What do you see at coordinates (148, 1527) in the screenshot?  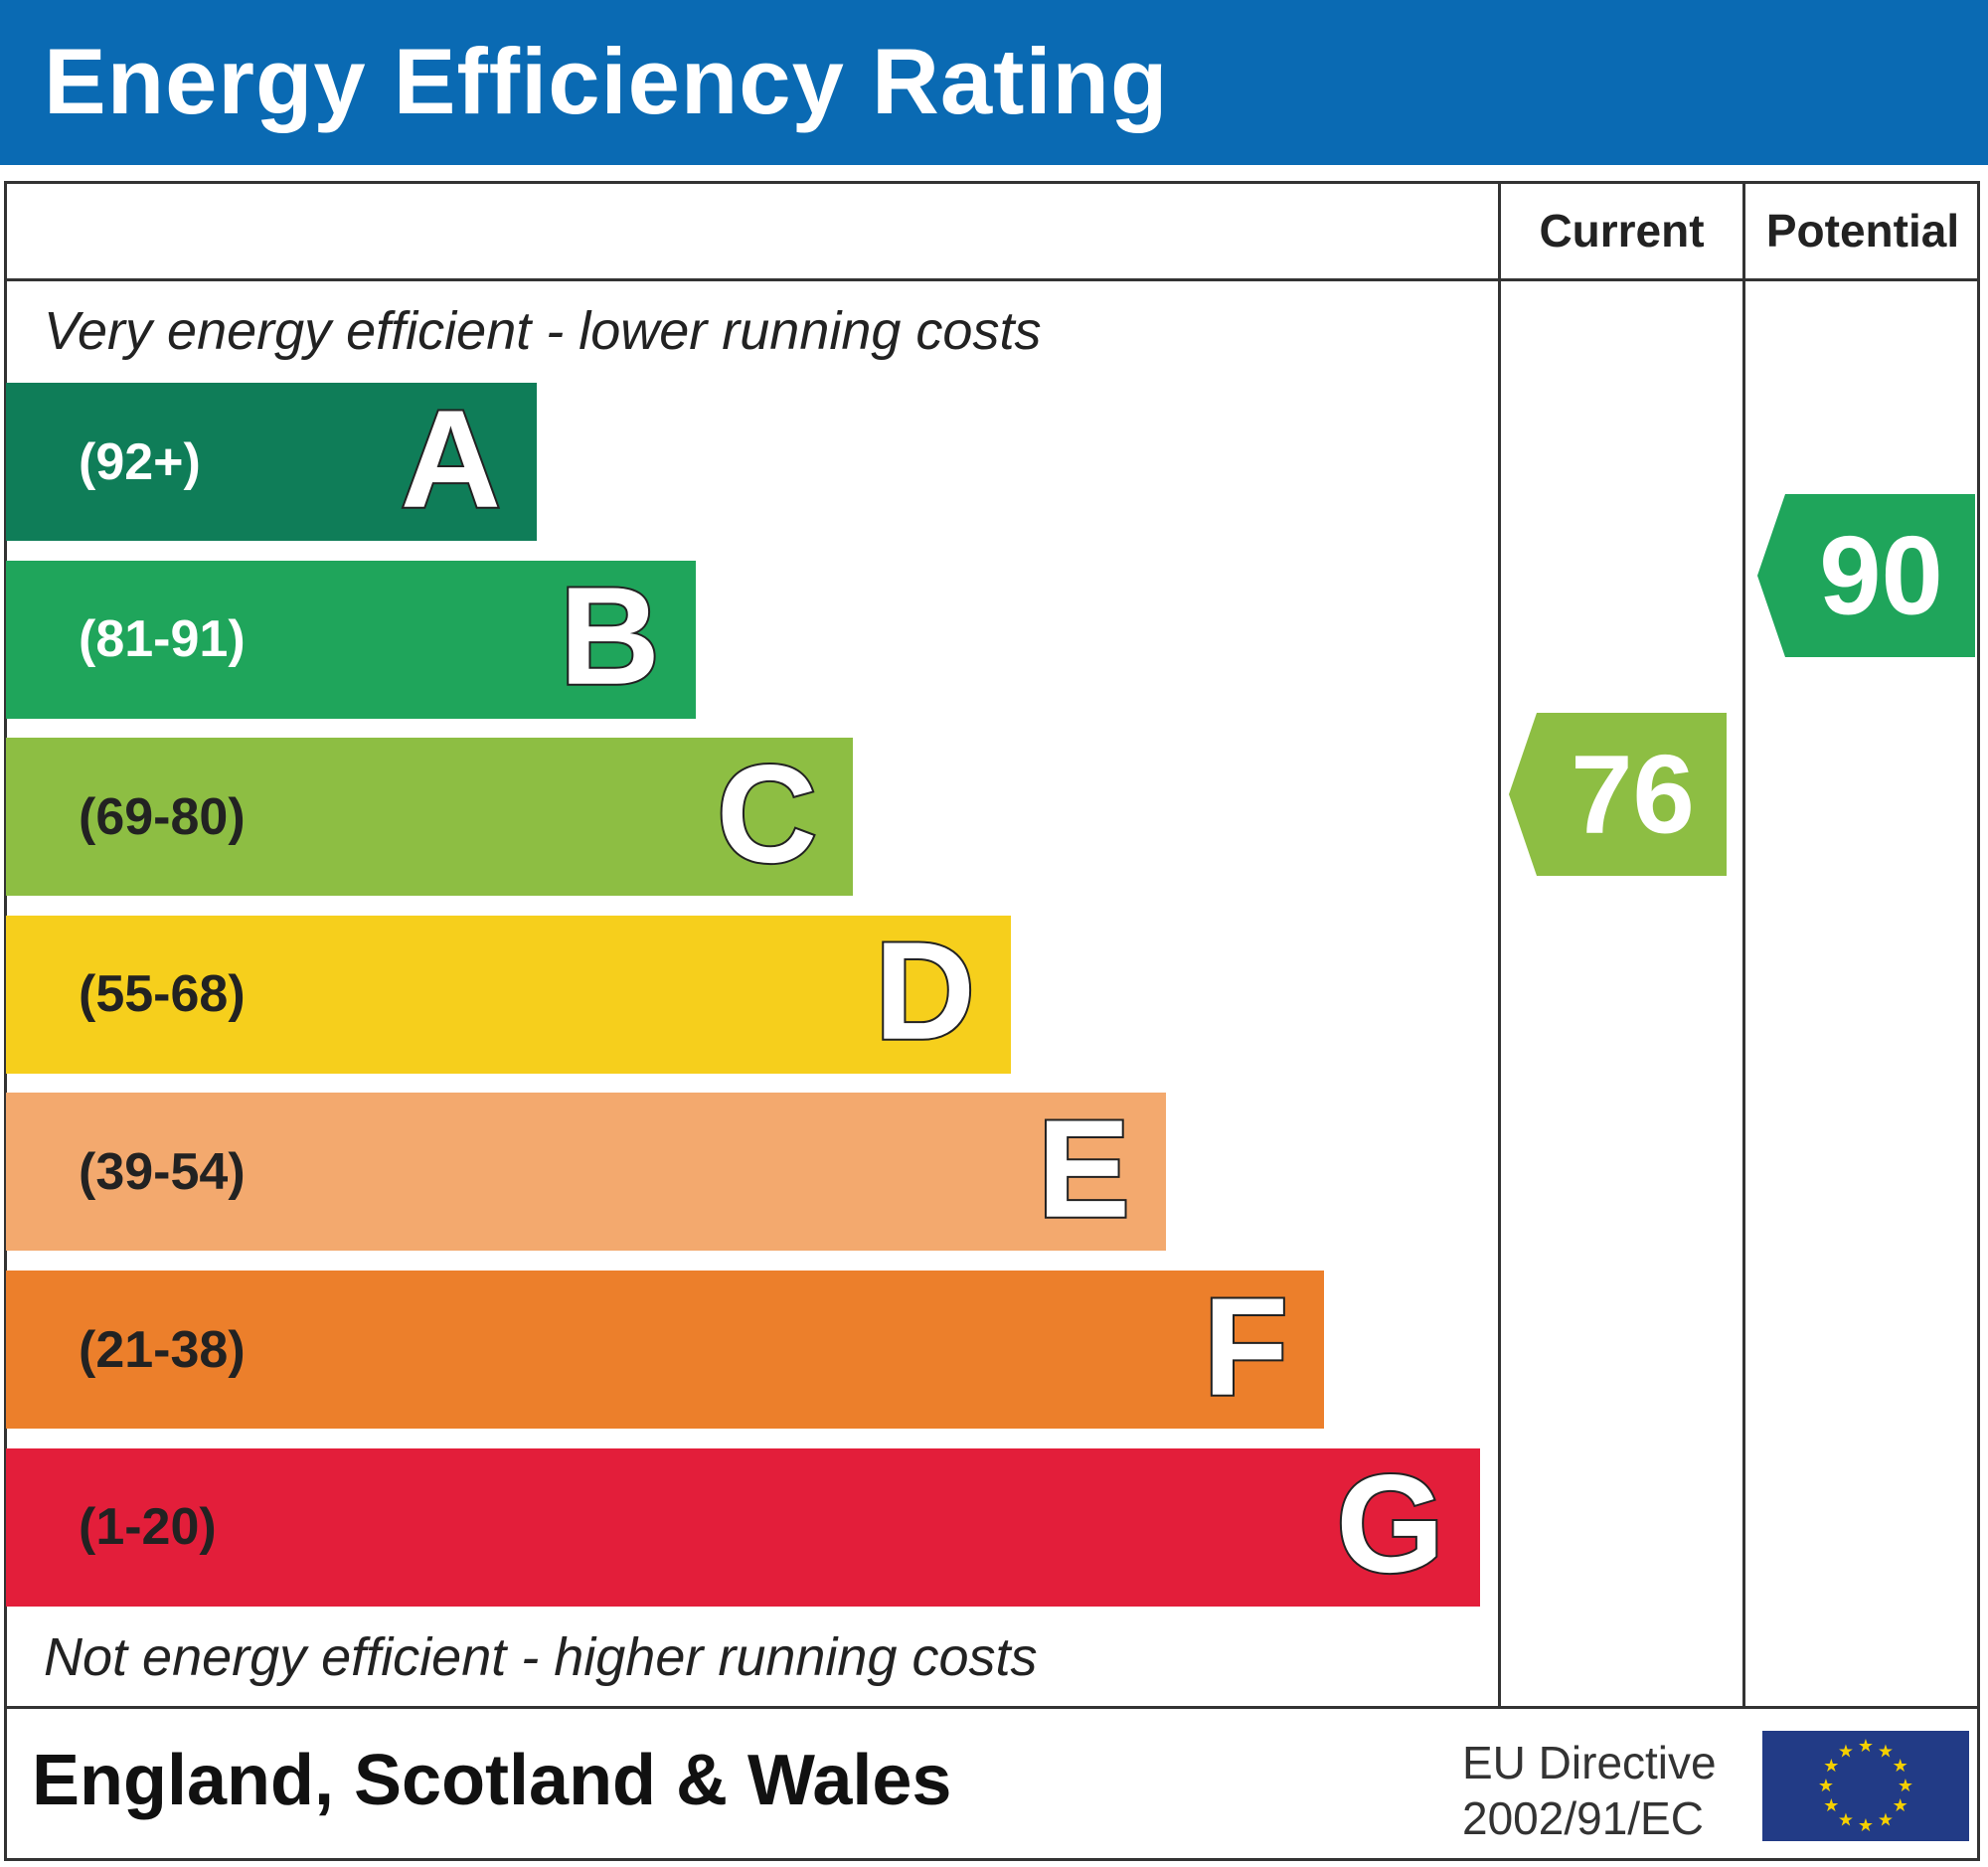 I see `band-range: (1-20)` at bounding box center [148, 1527].